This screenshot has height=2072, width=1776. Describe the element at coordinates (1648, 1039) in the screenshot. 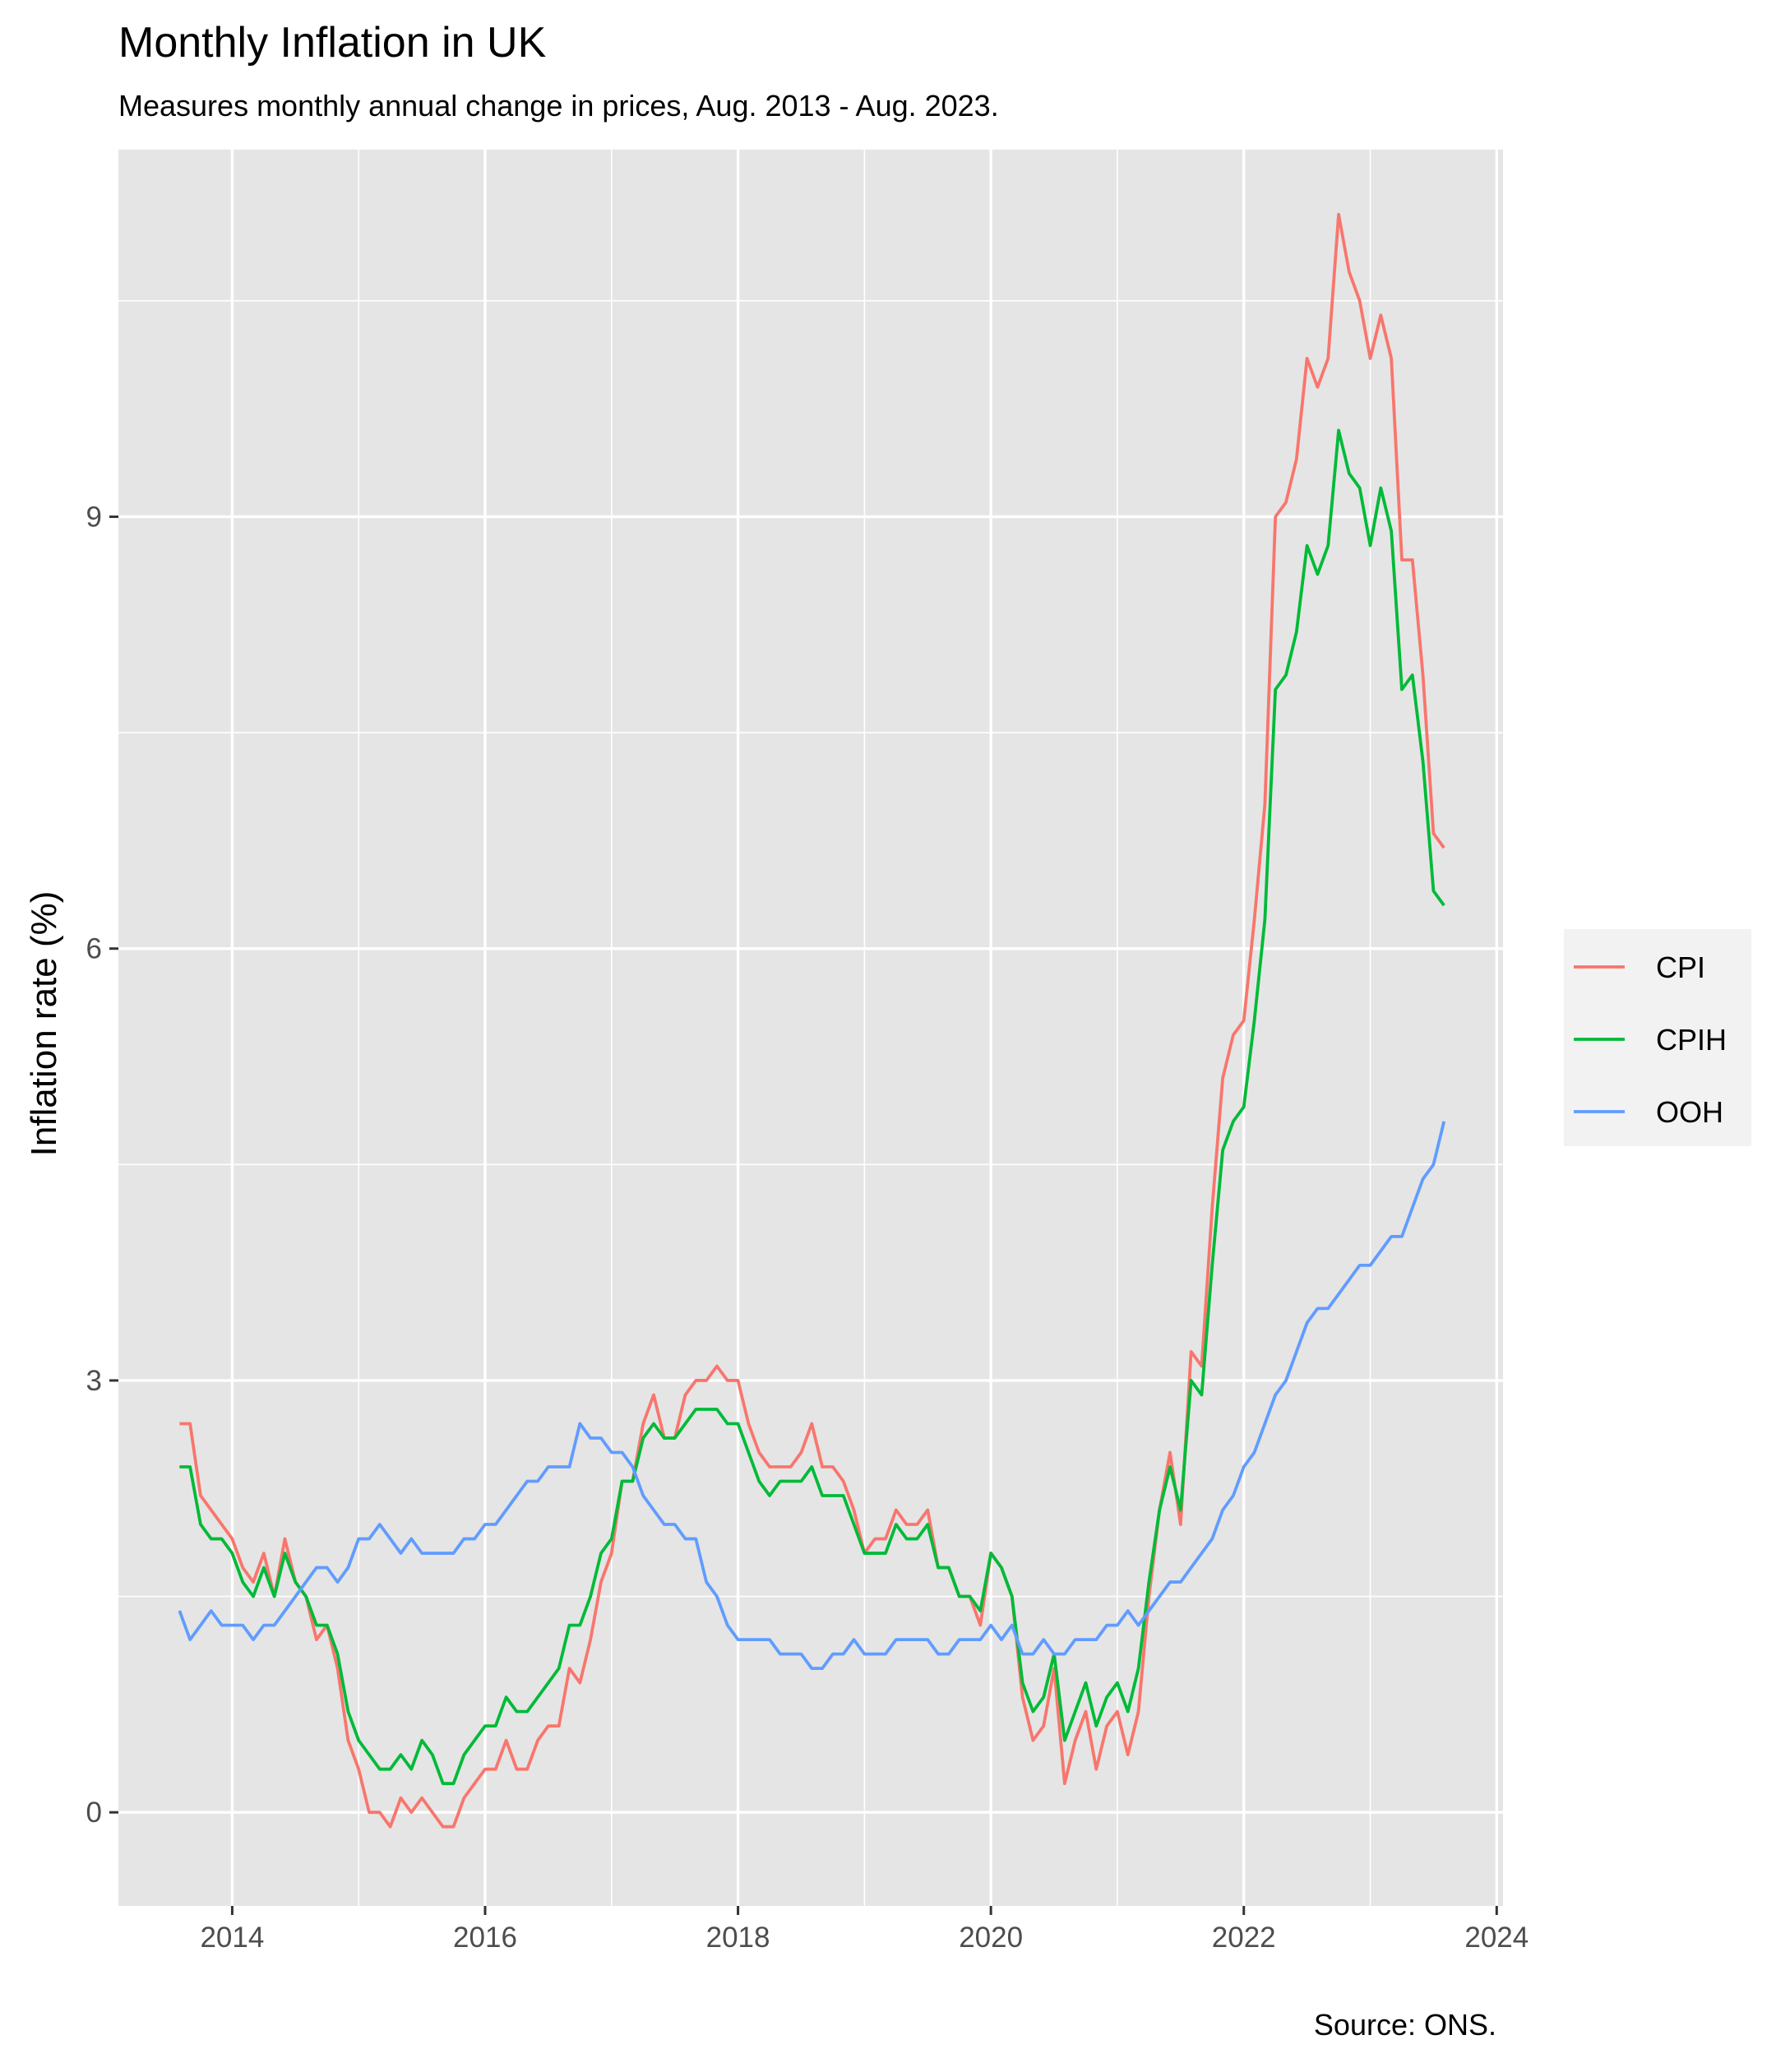

I see `legend-item-cpih: CPIH` at that location.